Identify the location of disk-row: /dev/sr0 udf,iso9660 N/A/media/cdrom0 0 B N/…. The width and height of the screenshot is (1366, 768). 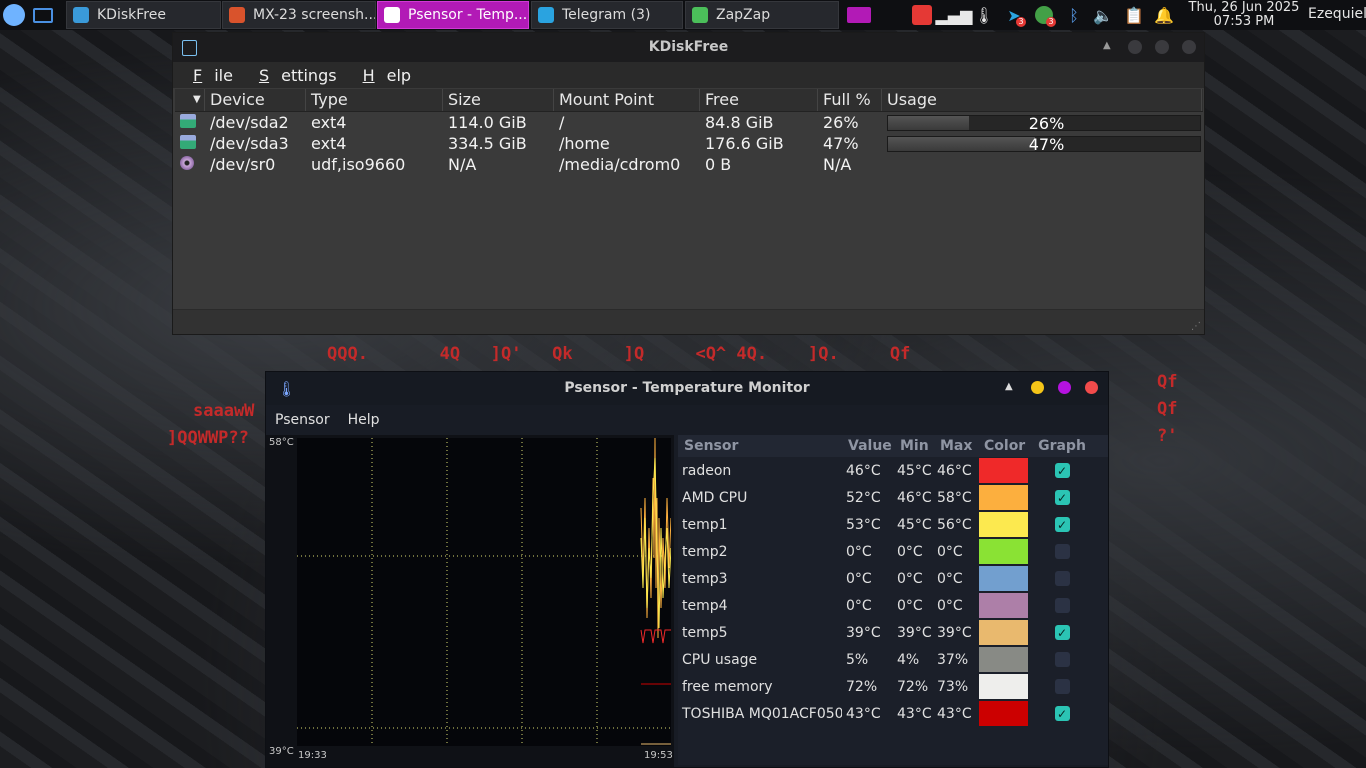
(689, 164).